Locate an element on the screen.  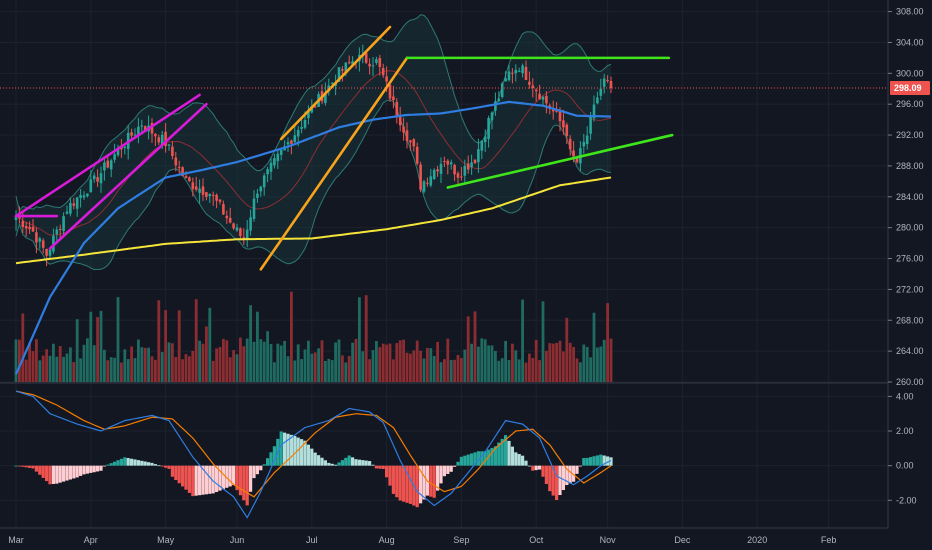
last-price-tag is located at coordinates (910, 88).